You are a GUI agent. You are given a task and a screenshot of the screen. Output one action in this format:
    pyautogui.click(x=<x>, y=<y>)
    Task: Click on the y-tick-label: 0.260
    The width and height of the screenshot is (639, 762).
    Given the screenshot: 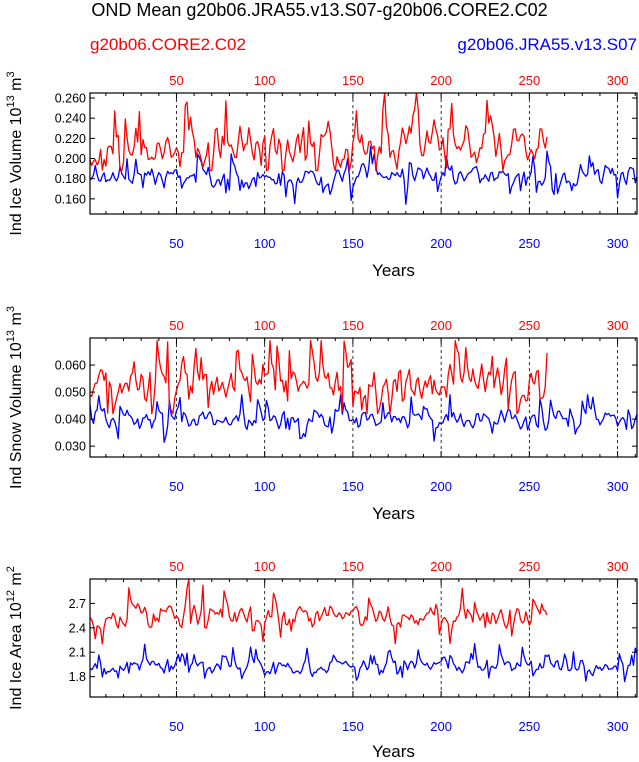 What is the action you would take?
    pyautogui.click(x=70, y=99)
    